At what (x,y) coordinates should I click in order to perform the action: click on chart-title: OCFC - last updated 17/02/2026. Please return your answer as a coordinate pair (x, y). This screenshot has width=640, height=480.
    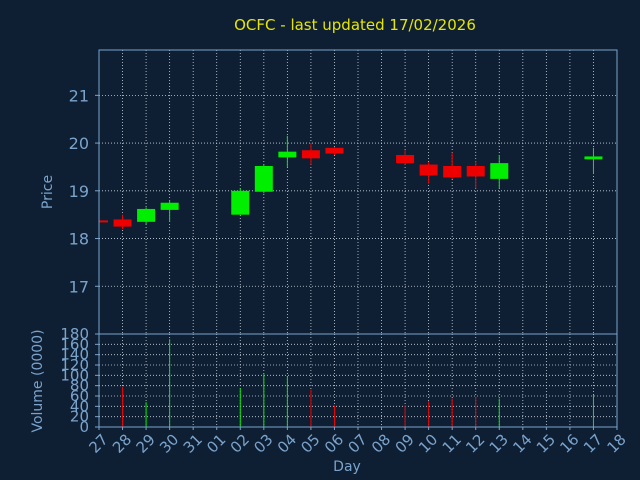
    Looking at the image, I should click on (355, 25).